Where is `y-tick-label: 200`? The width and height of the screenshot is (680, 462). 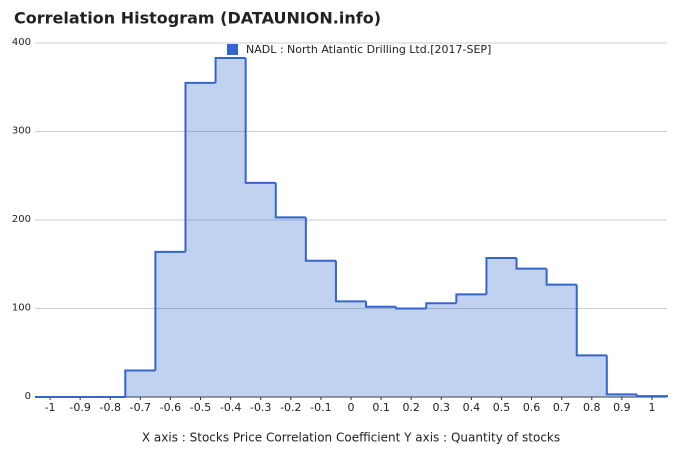 y-tick-label: 200 is located at coordinates (21, 219).